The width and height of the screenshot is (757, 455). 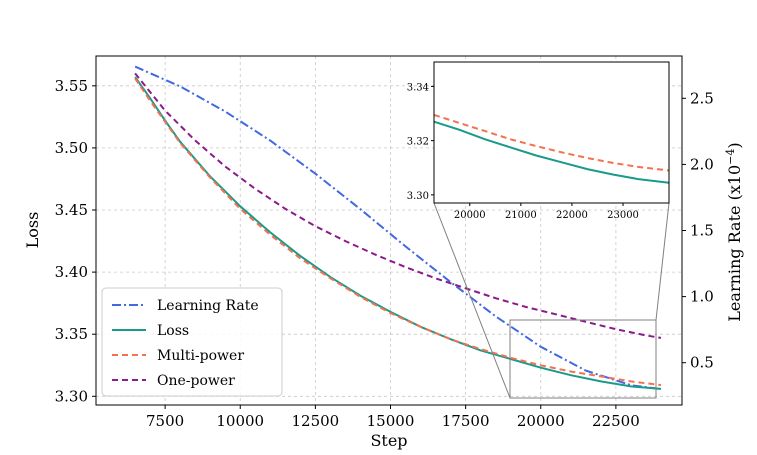 What do you see at coordinates (32, 230) in the screenshot?
I see `y-axis-title: Loss` at bounding box center [32, 230].